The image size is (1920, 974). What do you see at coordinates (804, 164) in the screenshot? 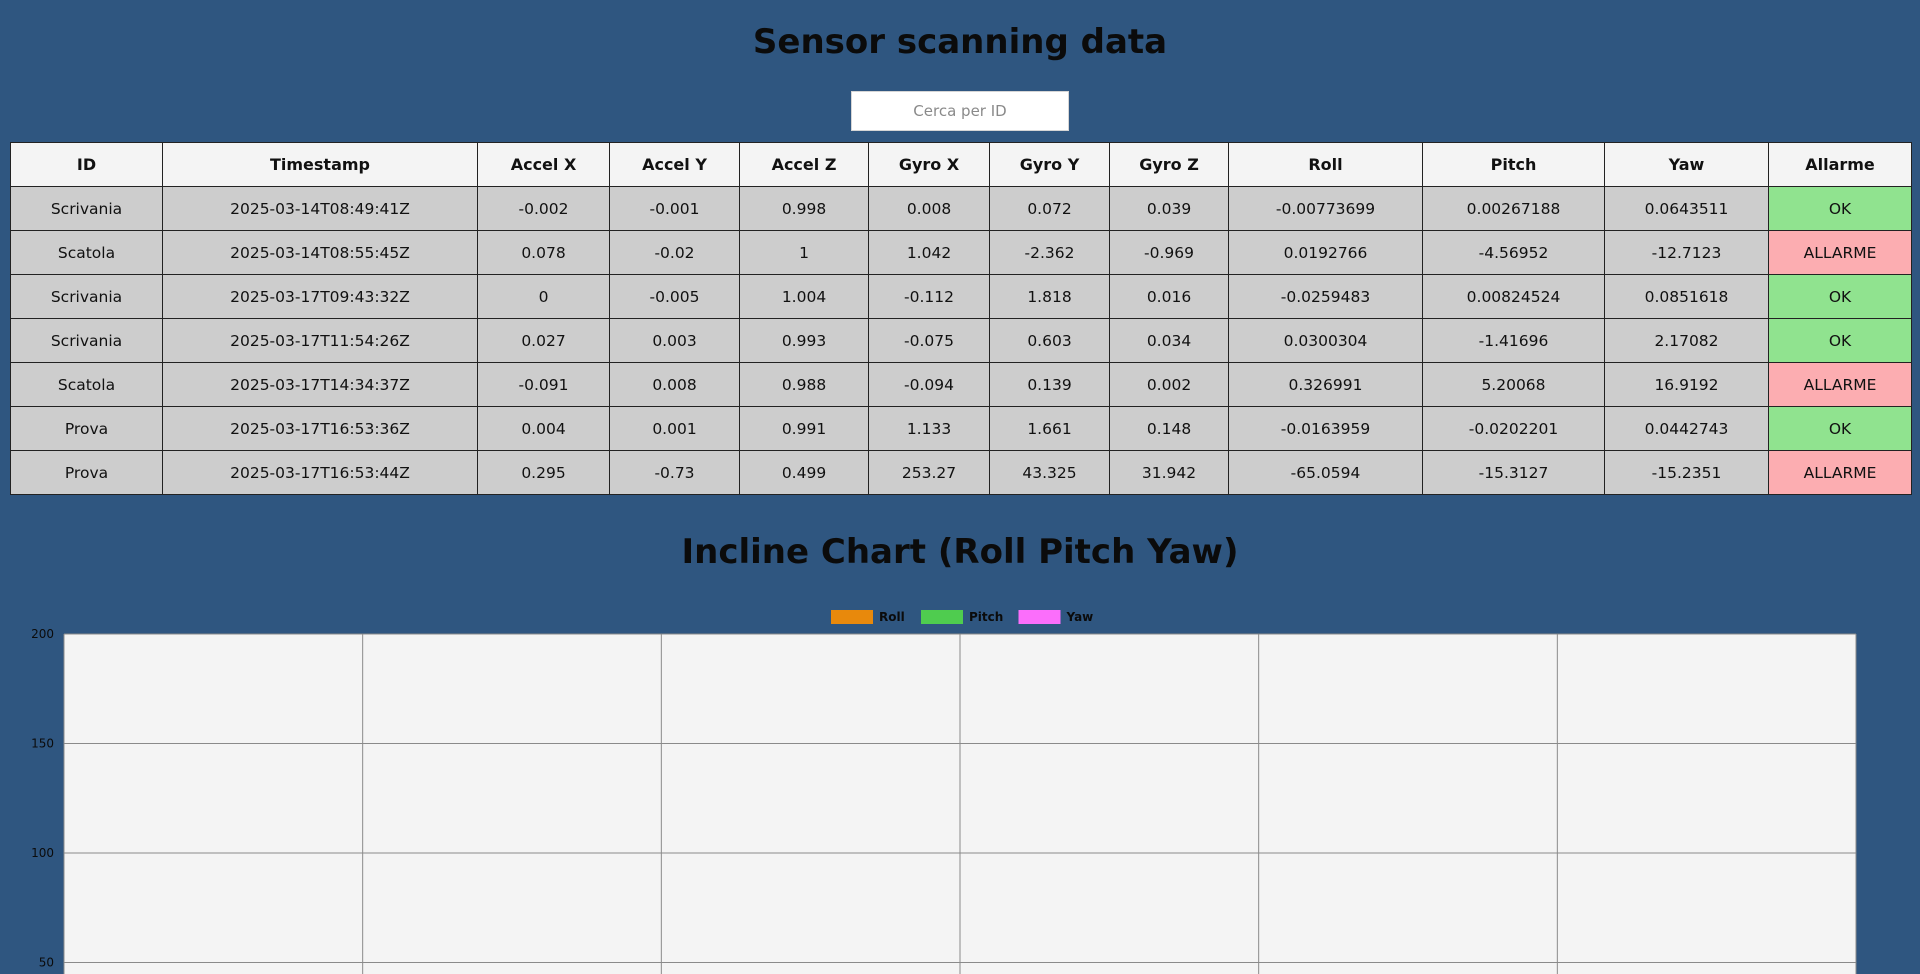
I see `col-header-accel-z: Accel Z` at bounding box center [804, 164].